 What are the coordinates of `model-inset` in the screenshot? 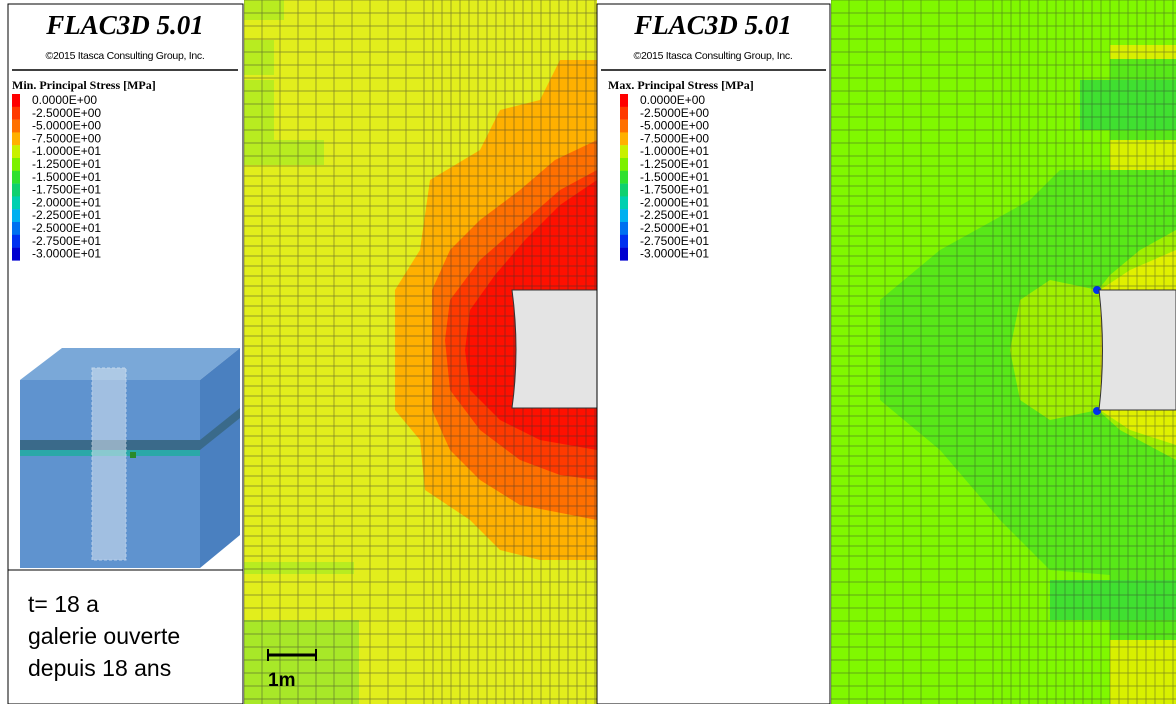 It's located at (130, 458).